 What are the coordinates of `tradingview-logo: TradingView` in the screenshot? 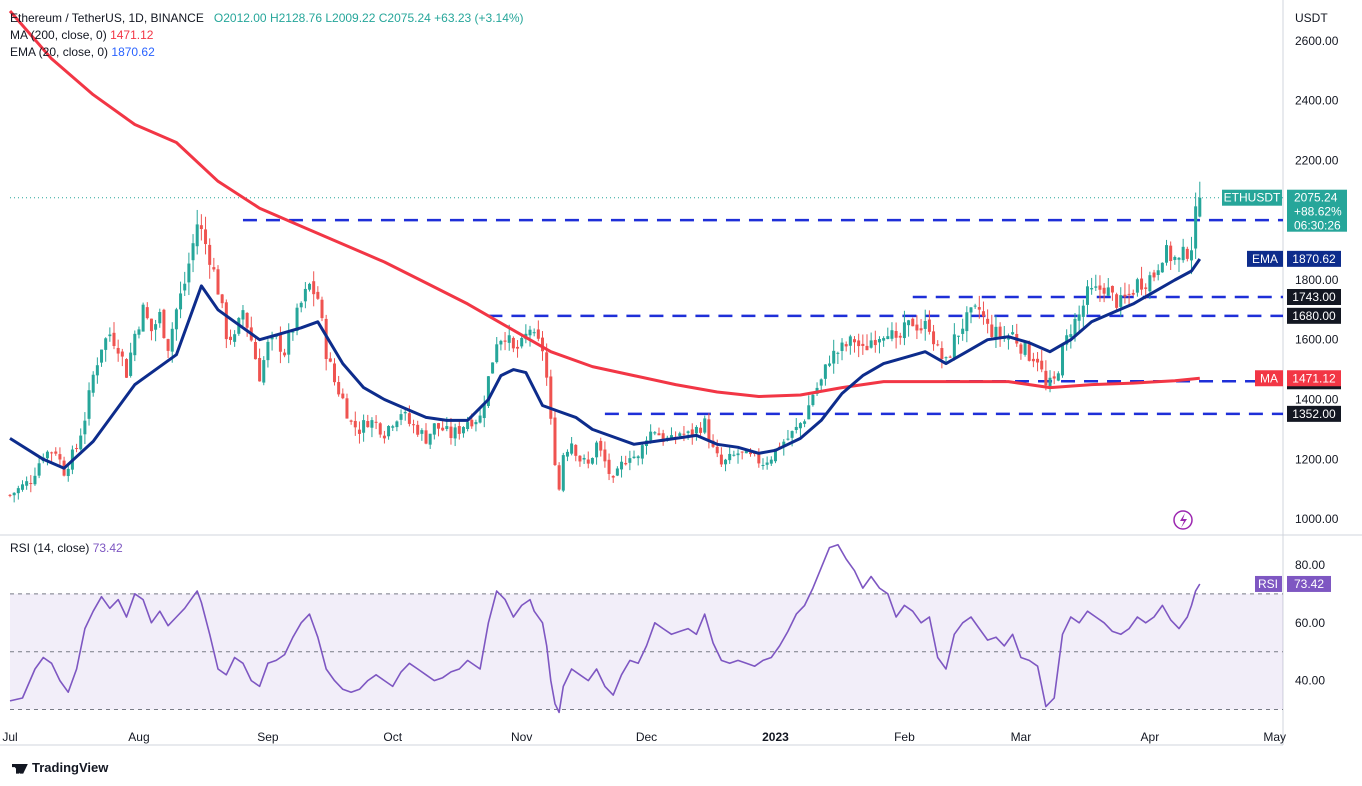 It's located at (60, 767).